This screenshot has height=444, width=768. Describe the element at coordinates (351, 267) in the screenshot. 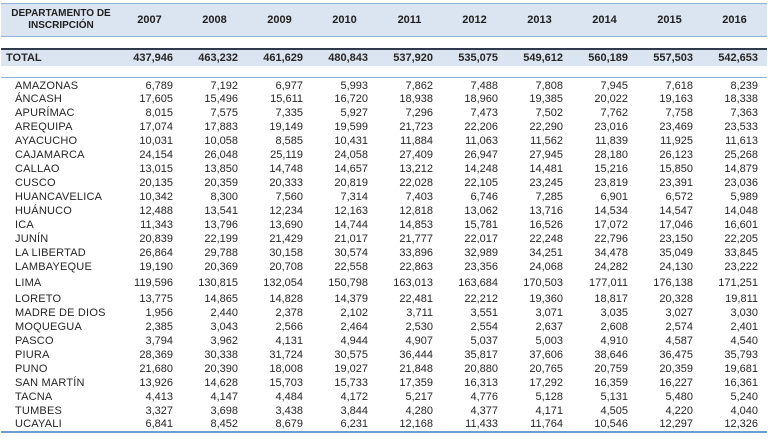

I see `value-cell: 22,558` at that location.